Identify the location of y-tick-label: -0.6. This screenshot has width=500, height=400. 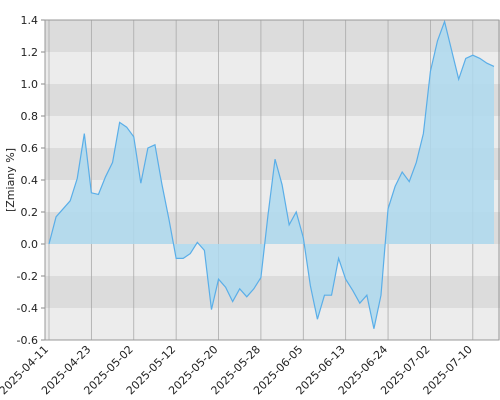
(27, 340).